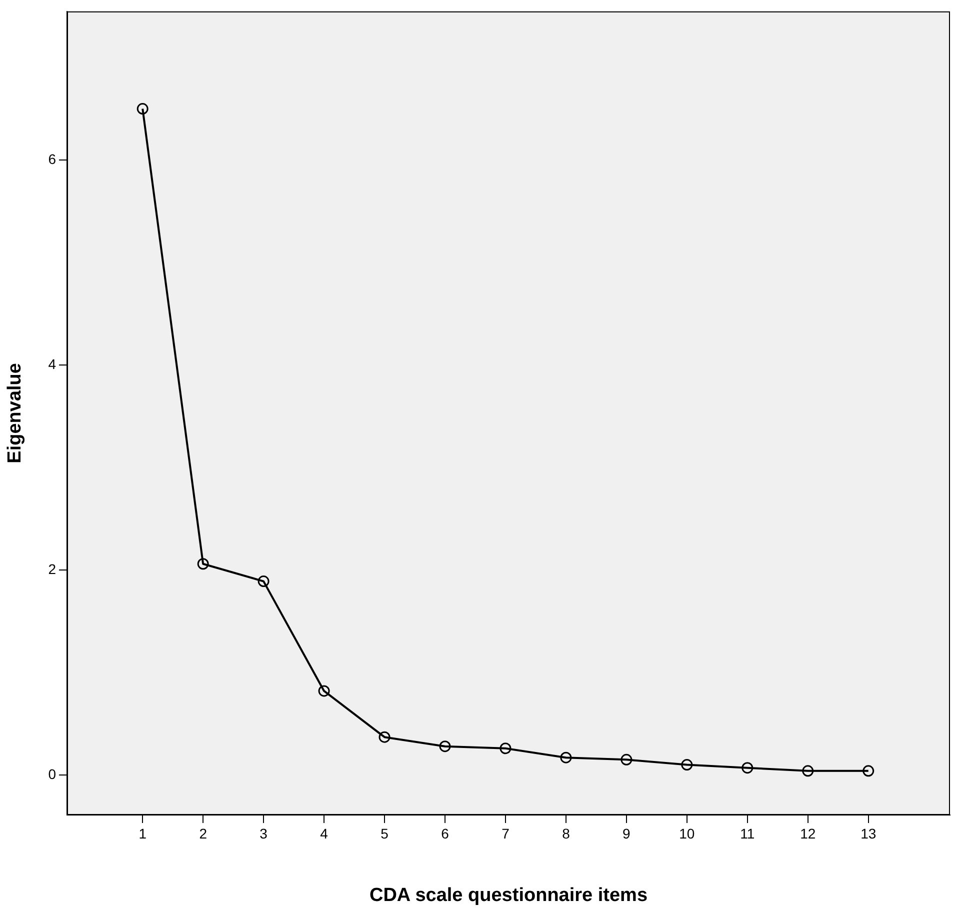  What do you see at coordinates (868, 833) in the screenshot?
I see `x-tick-label: 13` at bounding box center [868, 833].